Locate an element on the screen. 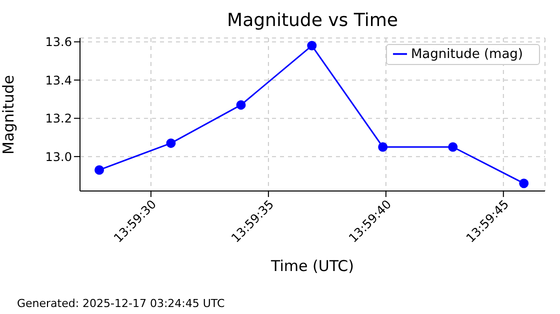  y-axis-title: Magnitude is located at coordinates (9, 114).